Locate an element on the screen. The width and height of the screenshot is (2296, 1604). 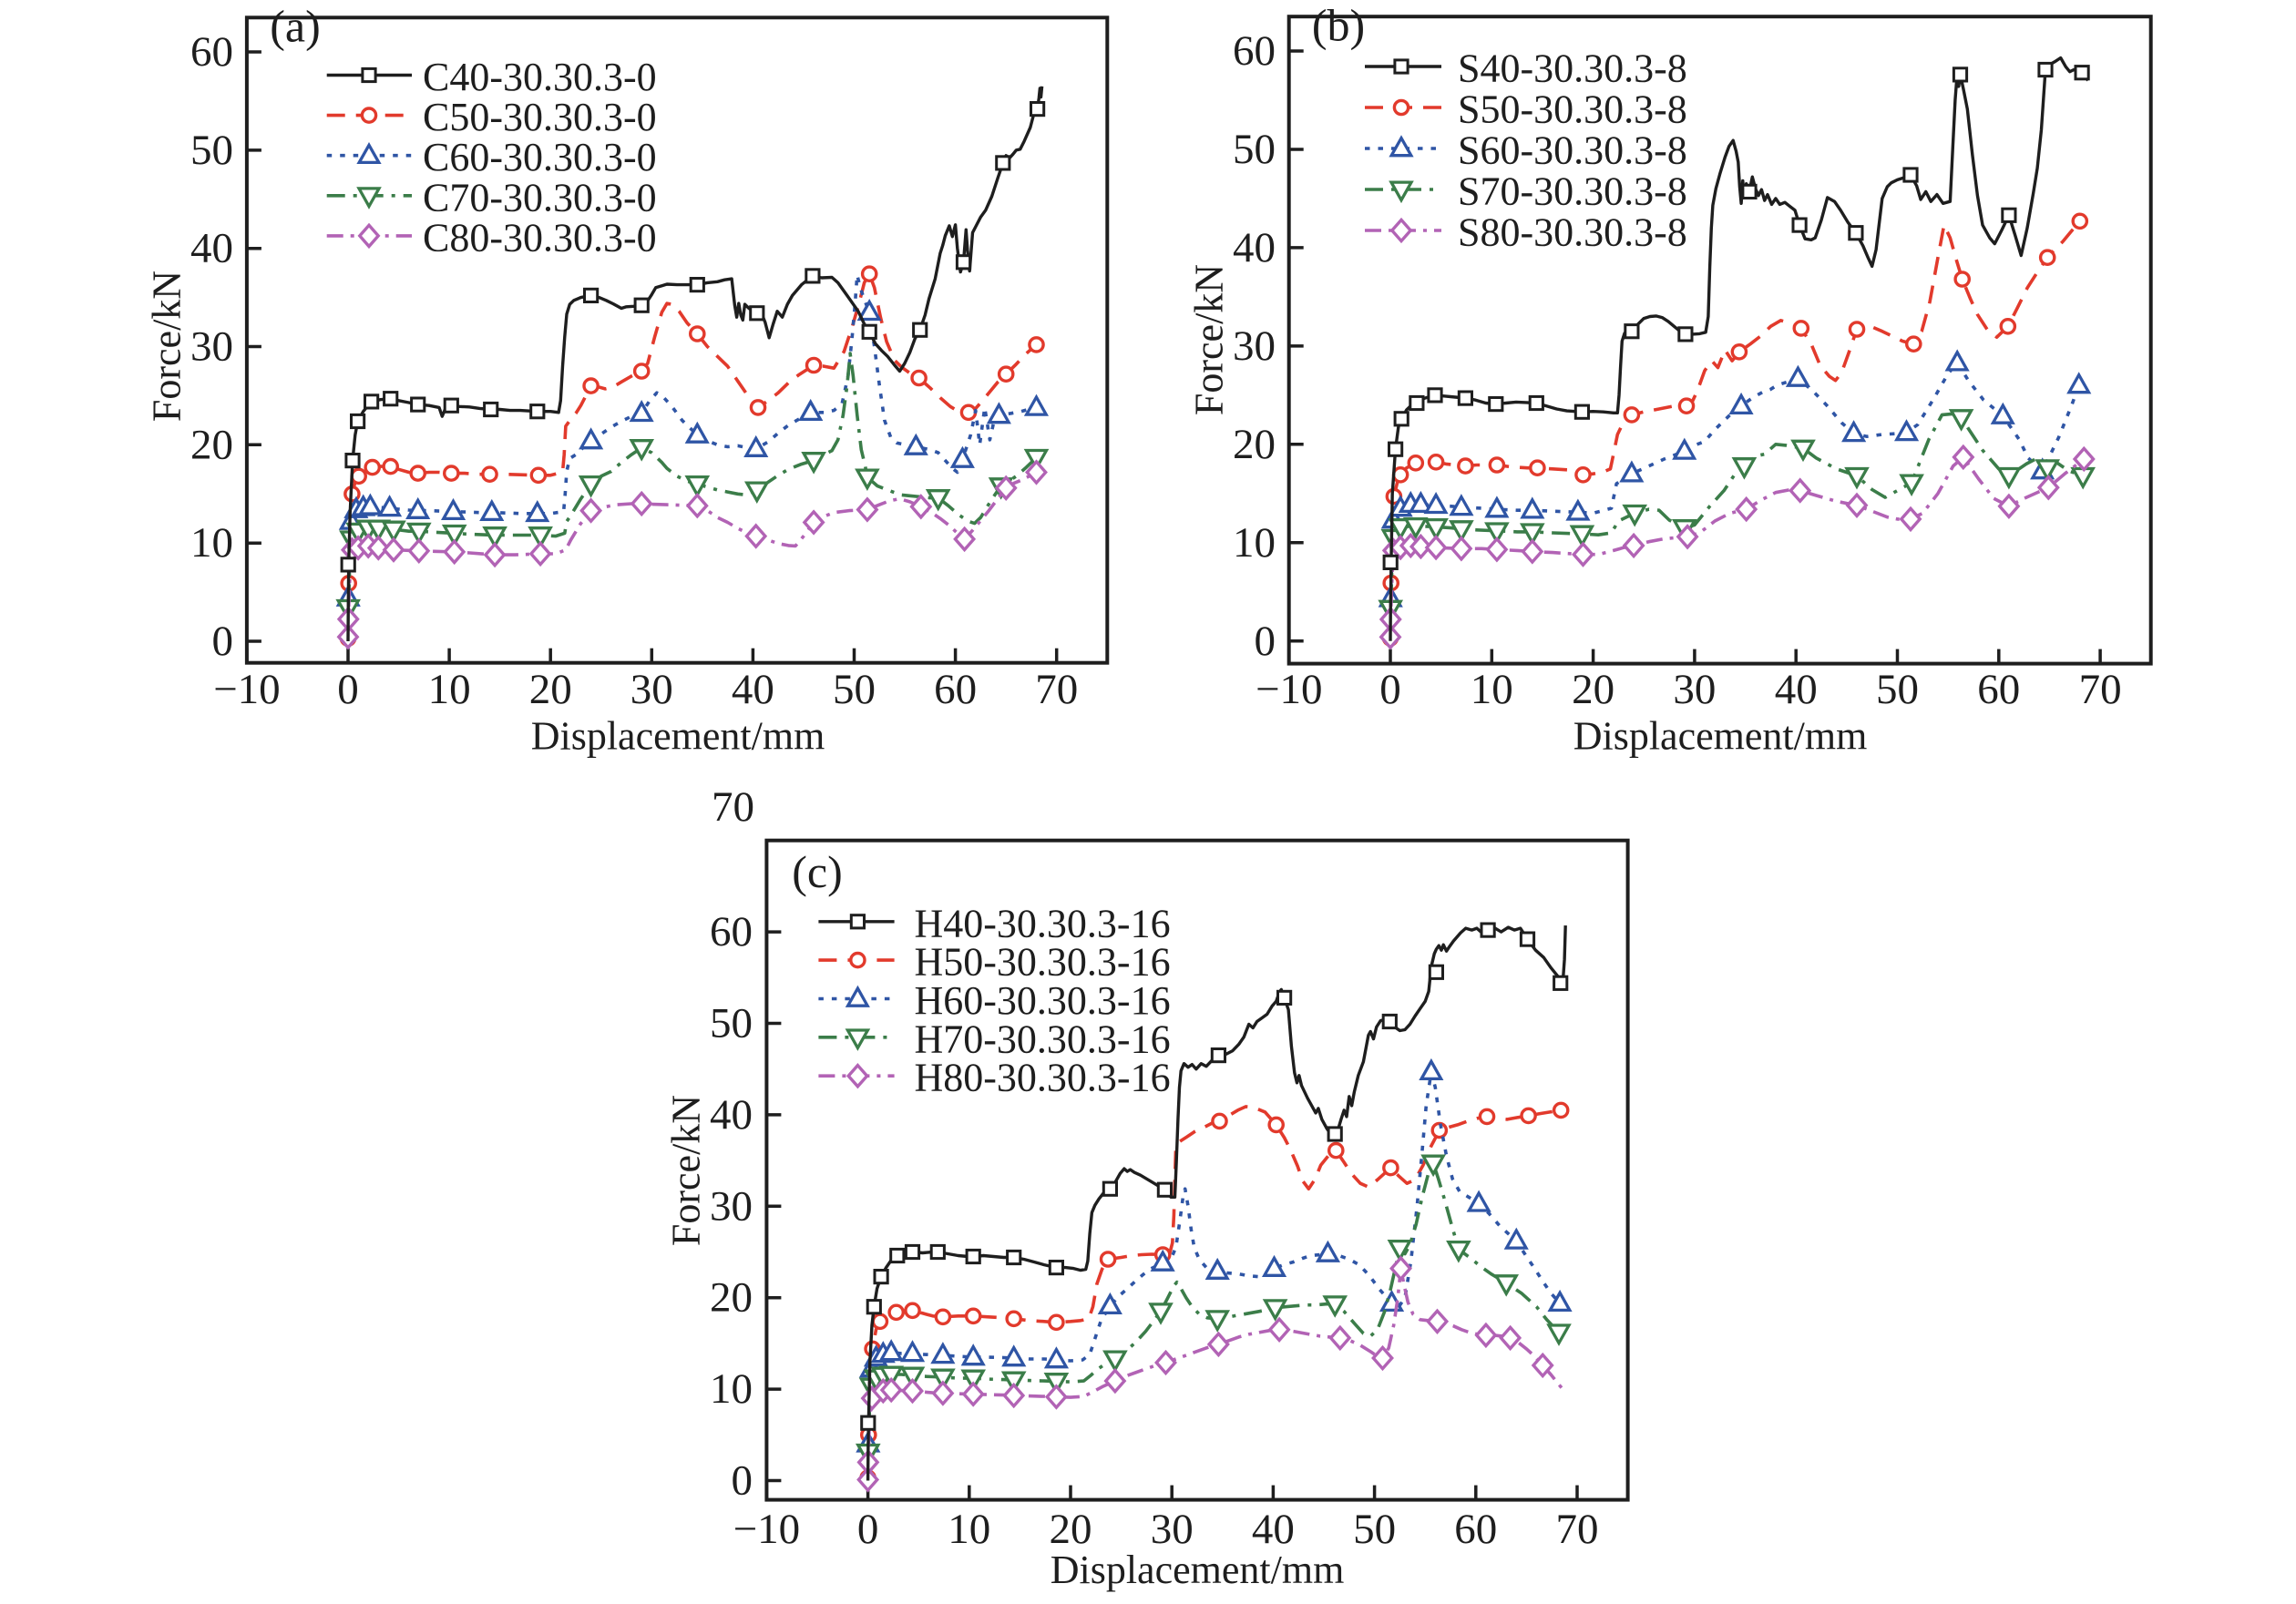
svg-text: S80-30.30.3-8 is located at coordinates (1572, 232).